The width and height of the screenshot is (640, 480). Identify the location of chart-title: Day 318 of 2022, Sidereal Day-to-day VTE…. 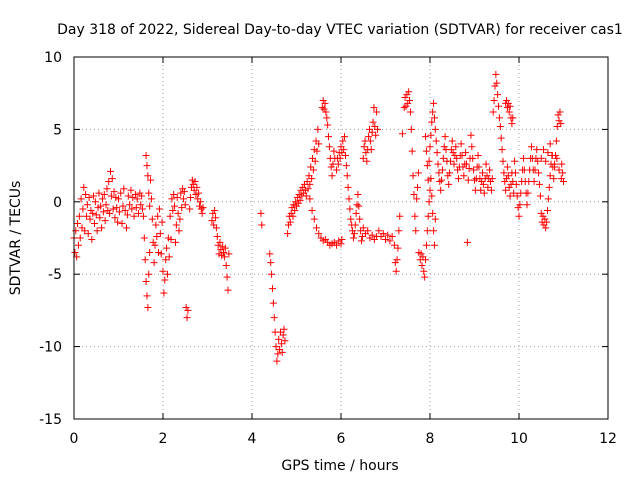
(340, 30).